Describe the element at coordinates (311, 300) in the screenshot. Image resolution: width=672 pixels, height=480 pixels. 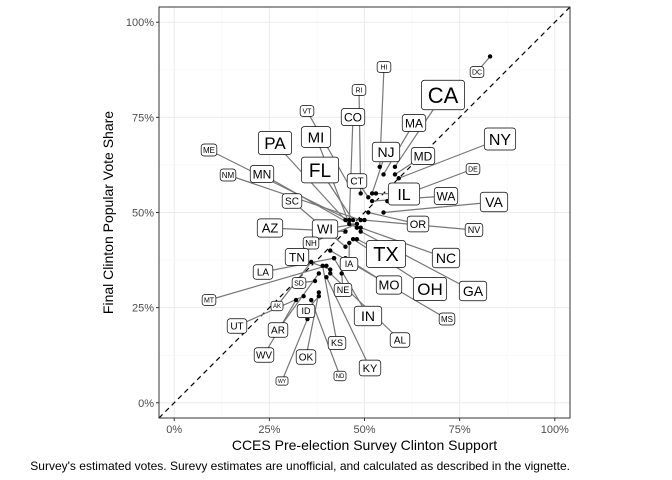
I see `point-nd` at that location.